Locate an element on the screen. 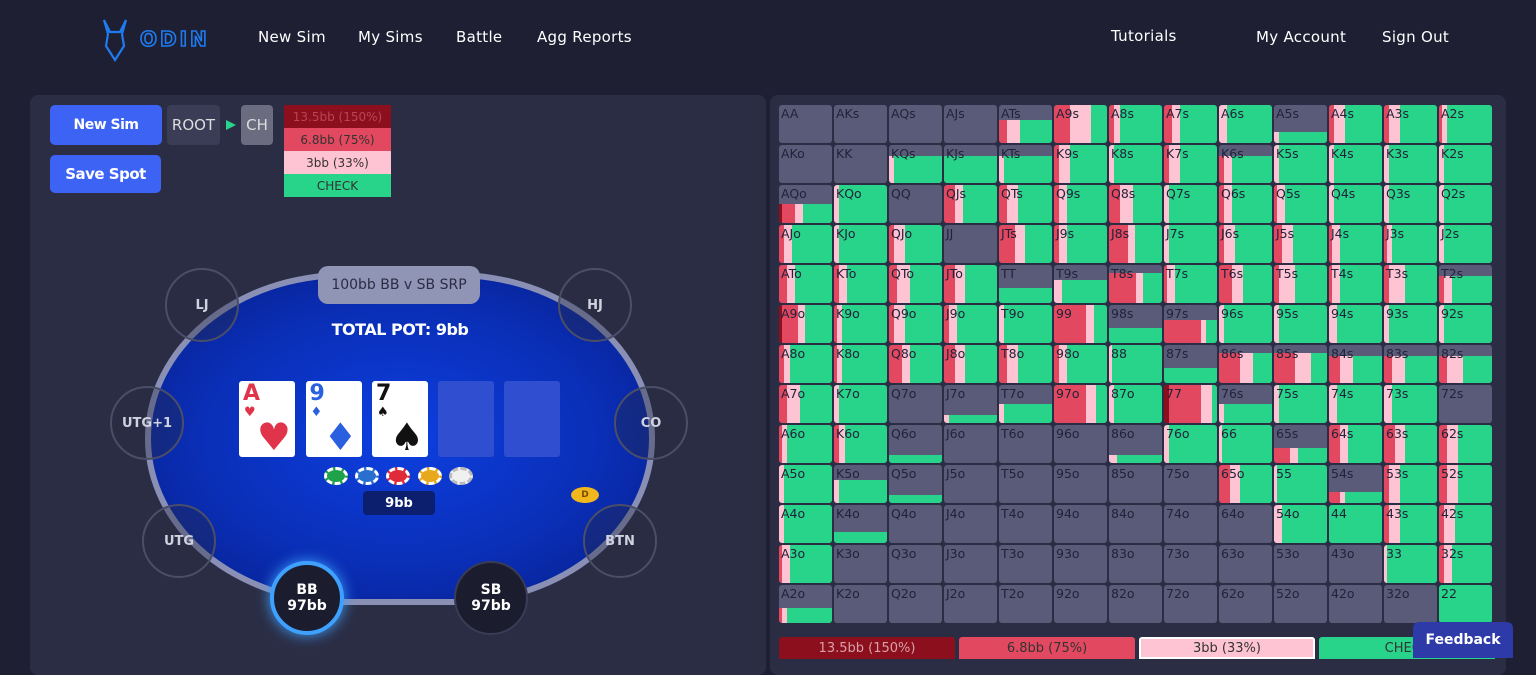 The width and height of the screenshot is (1536, 675). hand-cell: A6o is located at coordinates (805, 444).